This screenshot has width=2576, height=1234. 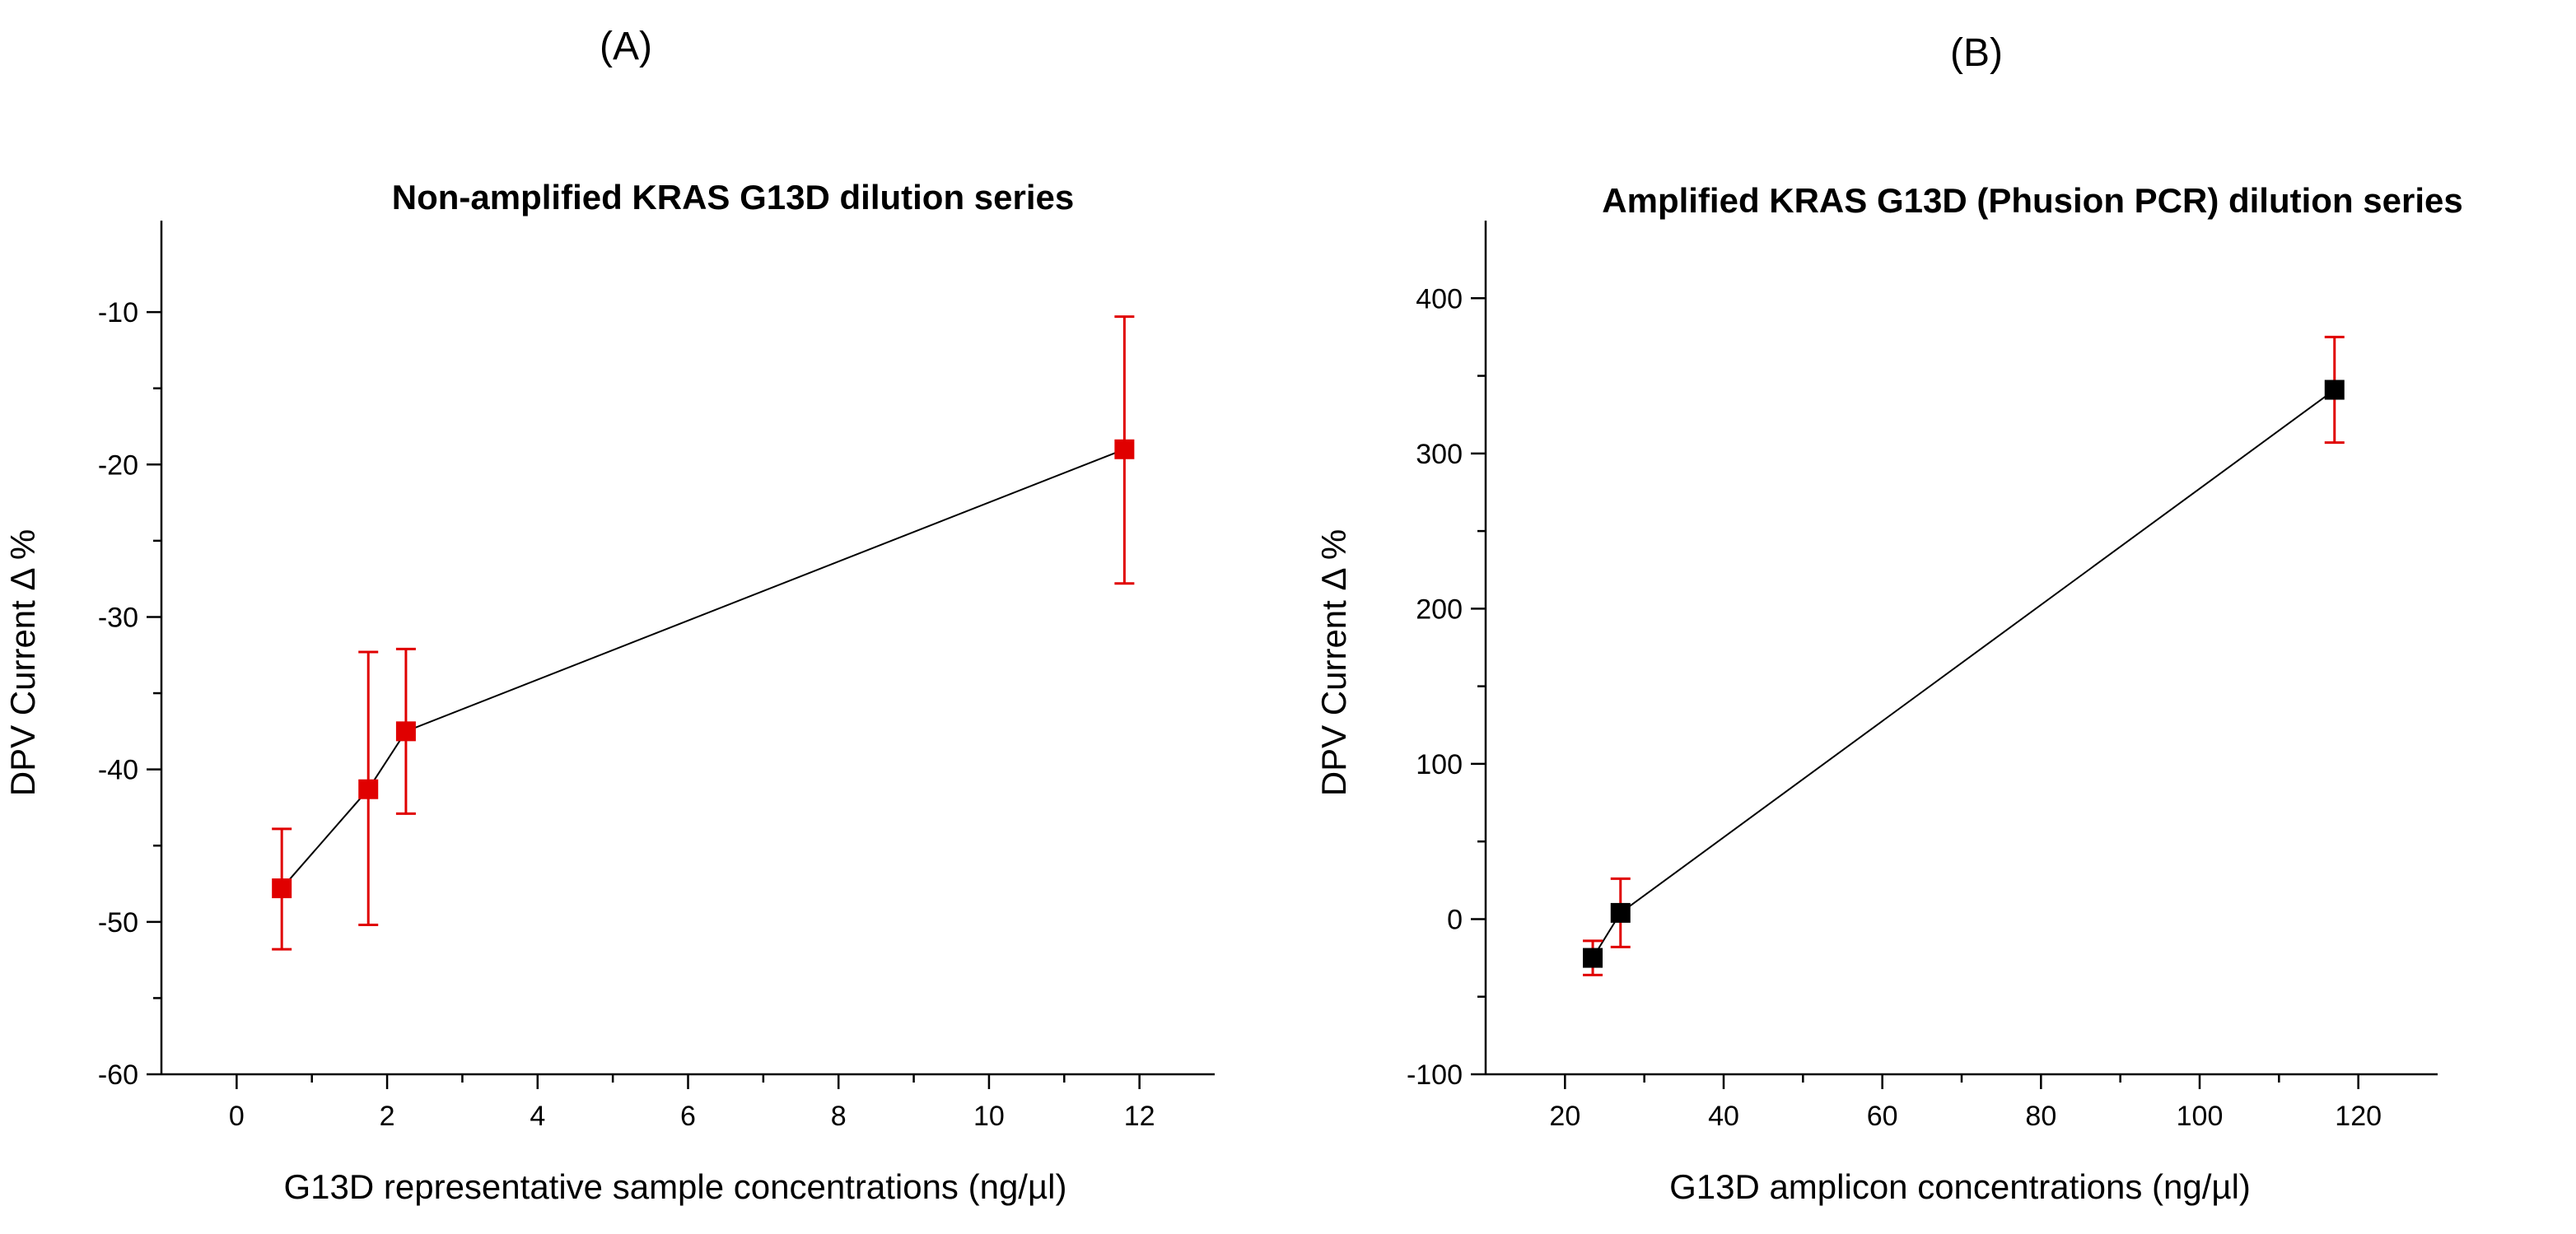 I want to click on panel-a-y-tick-label: -30, so click(x=118, y=617).